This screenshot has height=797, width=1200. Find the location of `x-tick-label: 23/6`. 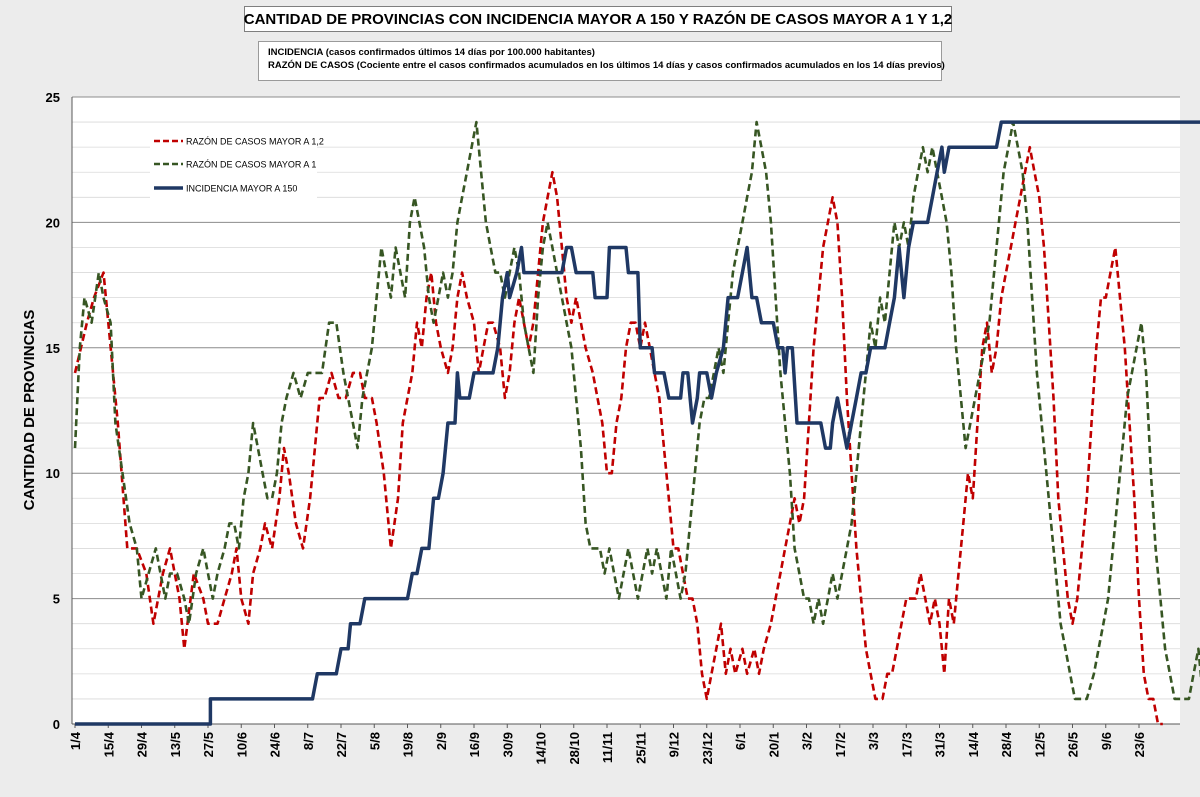

x-tick-label: 23/6 is located at coordinates (1139, 744).